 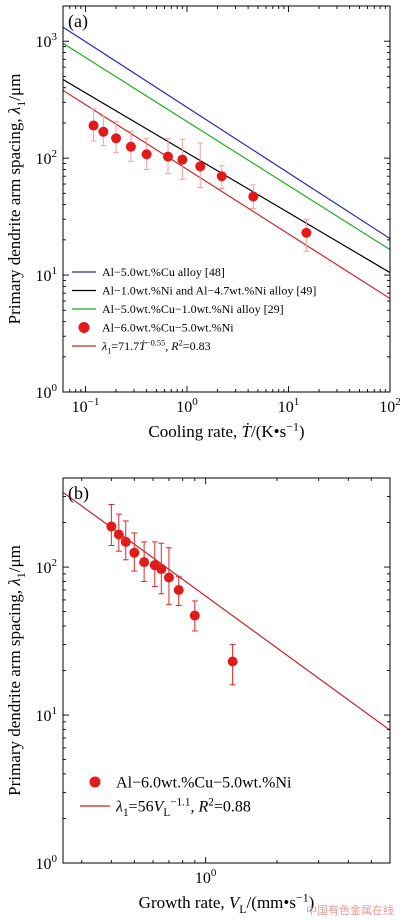 I want to click on watermark: 中国有色金属在线, so click(x=350, y=910).